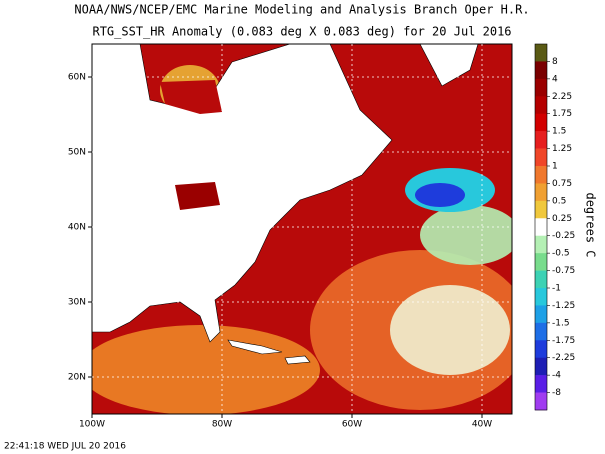  I want to click on colorbar-tick-label: -0.5, so click(561, 254).